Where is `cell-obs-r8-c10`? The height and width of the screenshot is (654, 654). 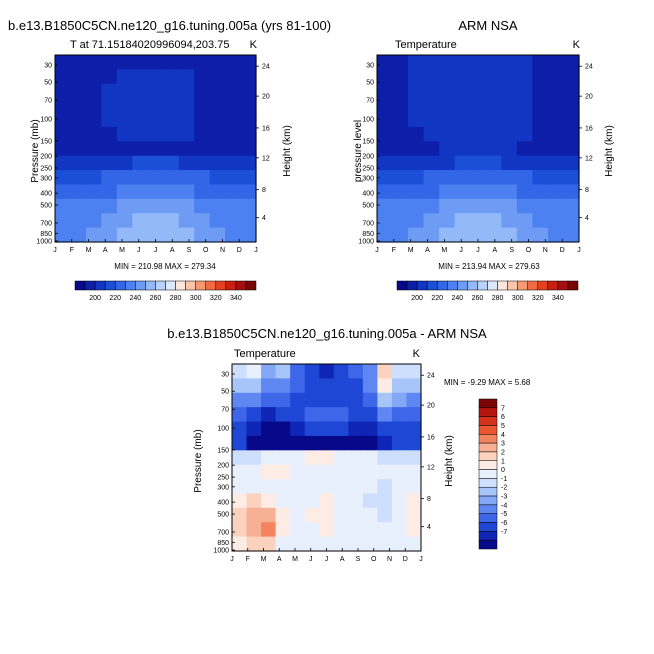
cell-obs-r8-c10 is located at coordinates (540, 178).